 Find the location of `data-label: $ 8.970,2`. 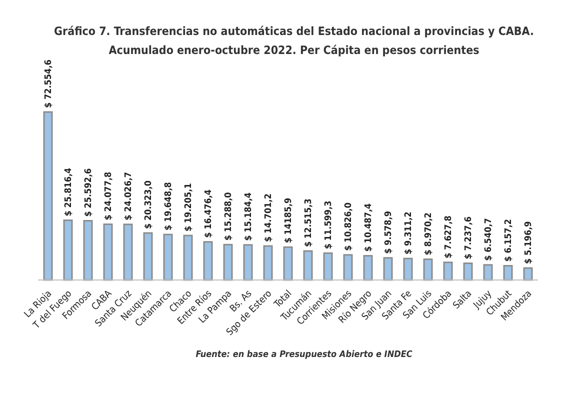

data-label: $ 8.970,2 is located at coordinates (429, 234).